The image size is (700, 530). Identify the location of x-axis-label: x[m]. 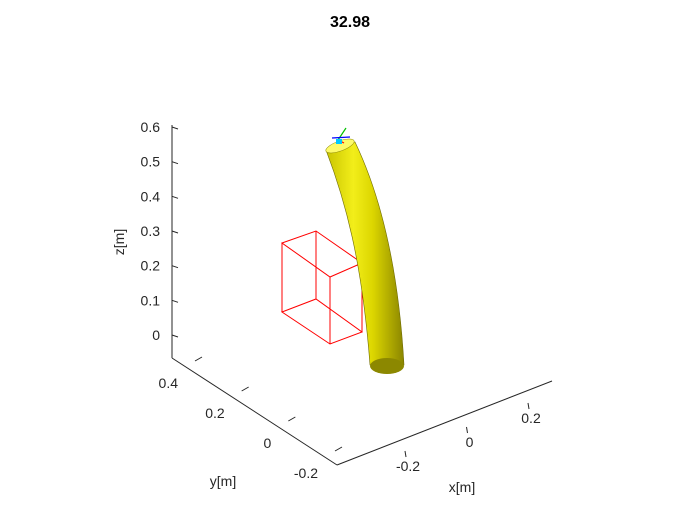
(462, 487).